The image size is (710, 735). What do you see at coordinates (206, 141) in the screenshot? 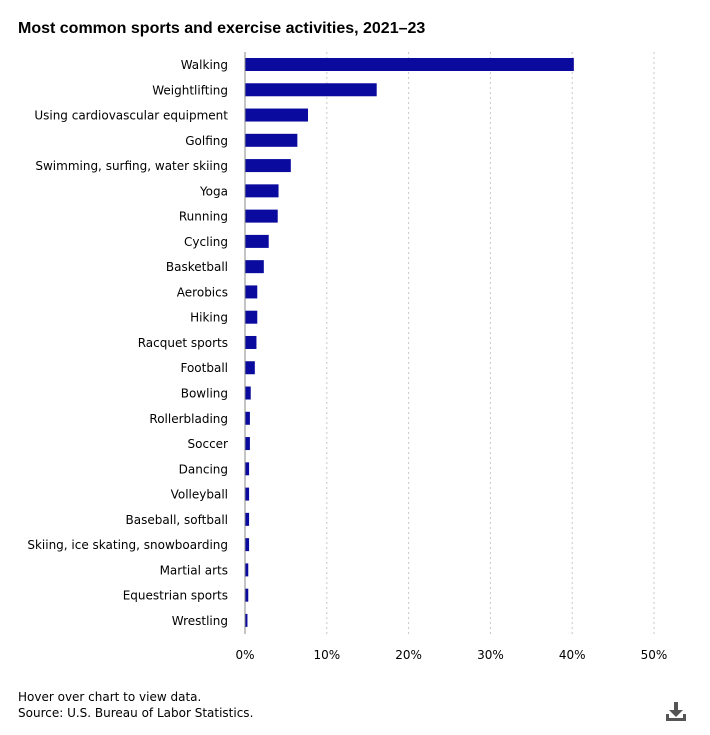
I see `category-label: Golfing` at bounding box center [206, 141].